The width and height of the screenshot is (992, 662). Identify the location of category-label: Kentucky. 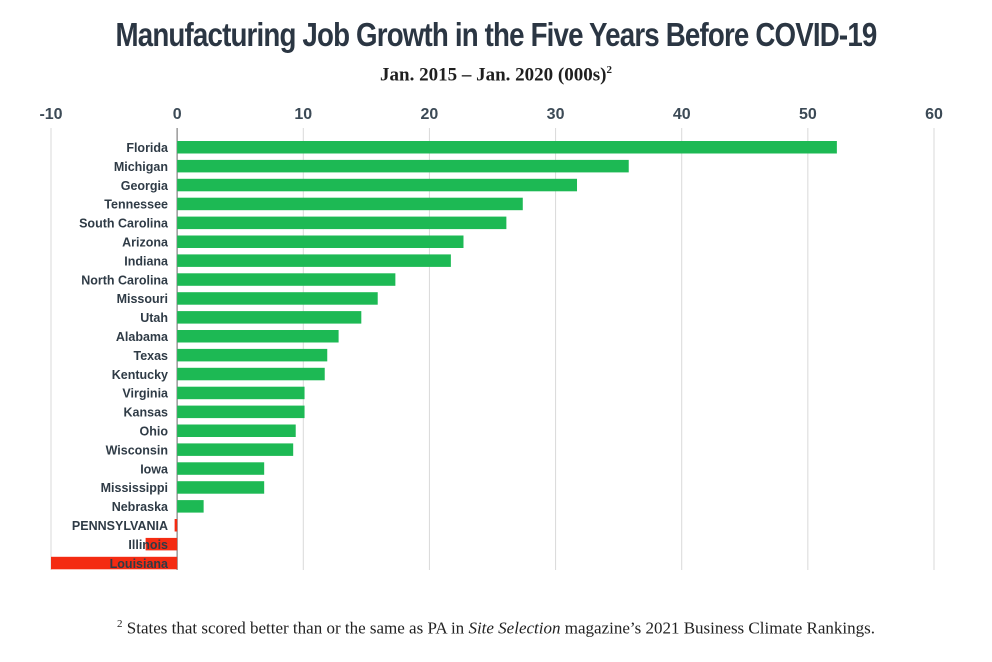
(140, 375).